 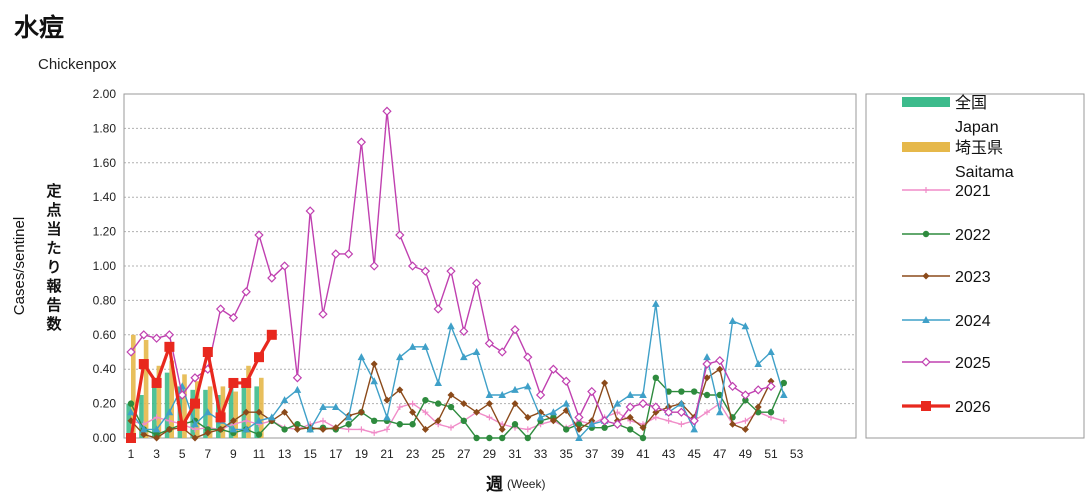 I want to click on y-tick-label: 0.60, so click(x=105, y=335).